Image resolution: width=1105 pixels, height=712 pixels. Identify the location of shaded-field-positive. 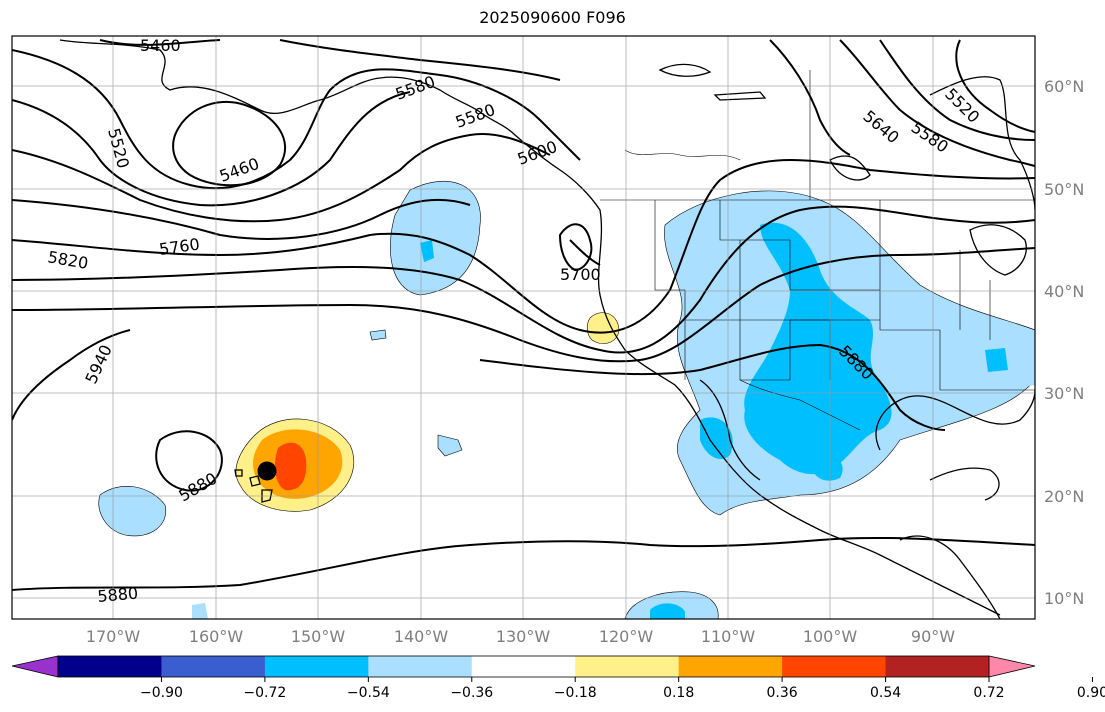
(427, 412).